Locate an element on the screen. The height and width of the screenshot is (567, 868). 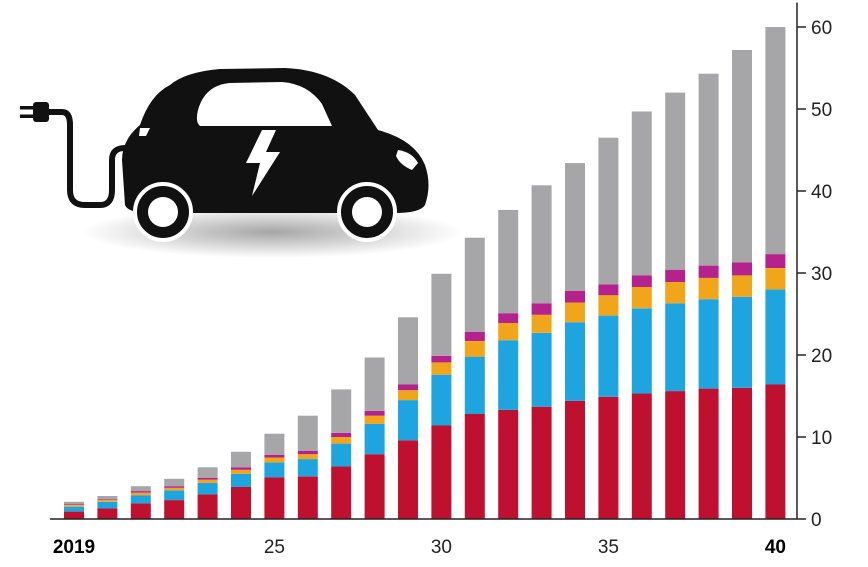
y-tick-label-20: 20 is located at coordinates (821, 356).